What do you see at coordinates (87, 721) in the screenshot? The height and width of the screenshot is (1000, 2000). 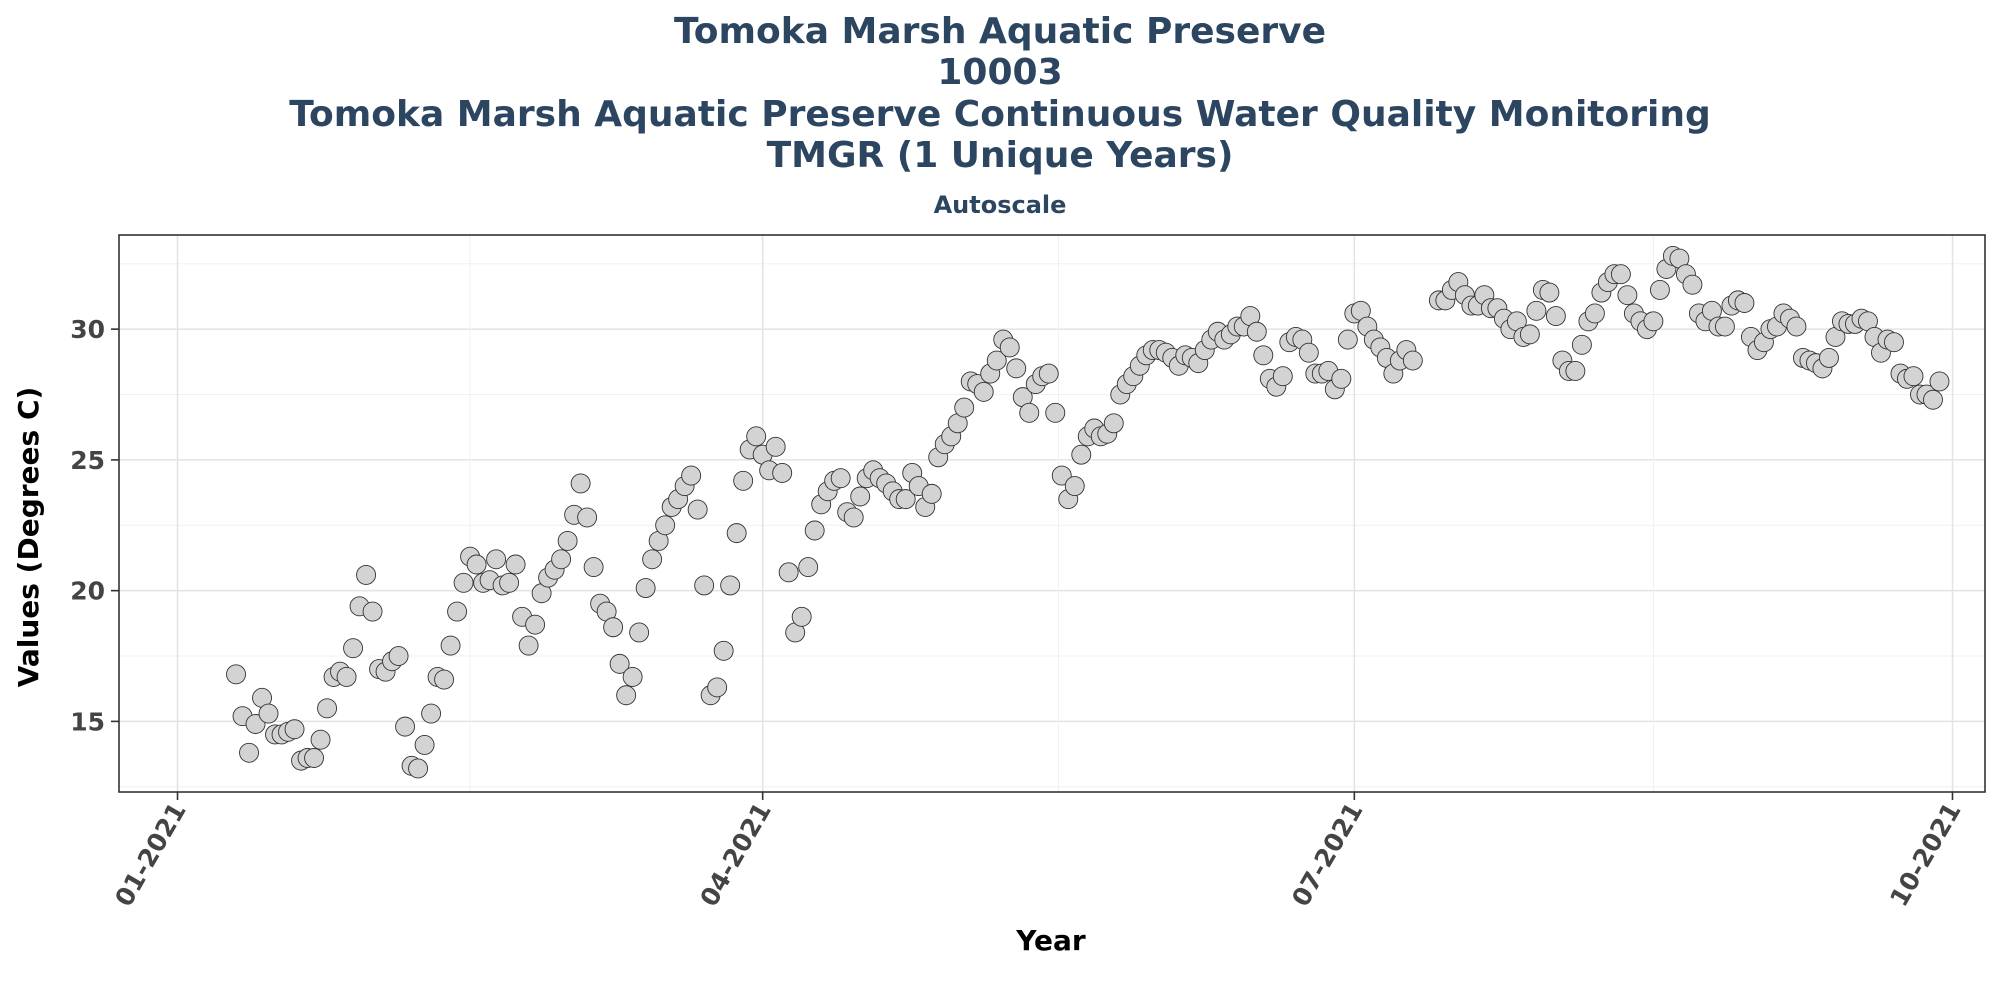 I see `y-tick-label: 15` at bounding box center [87, 721].